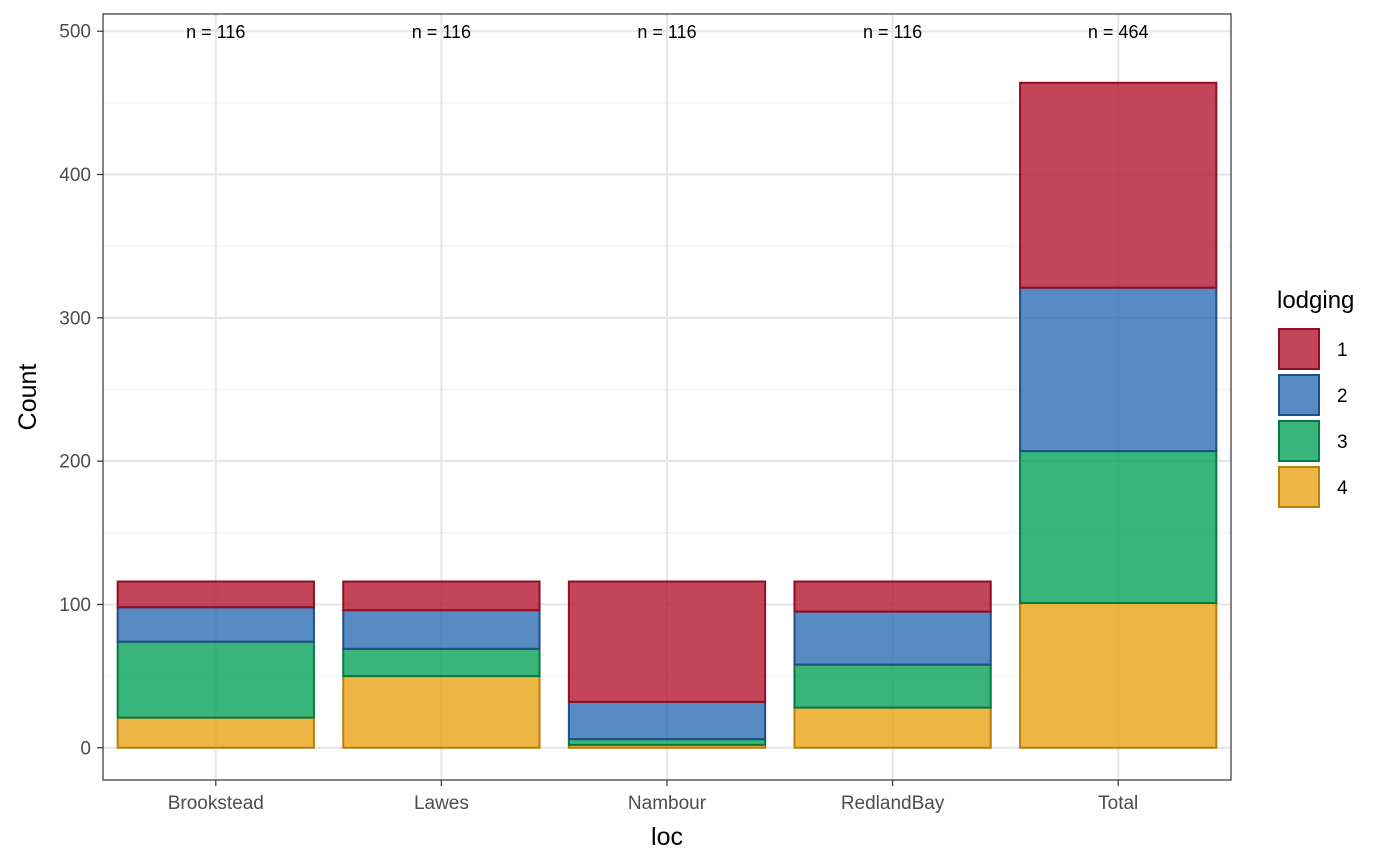 The width and height of the screenshot is (1400, 866). What do you see at coordinates (75, 318) in the screenshot?
I see `y-tick-label: 300` at bounding box center [75, 318].